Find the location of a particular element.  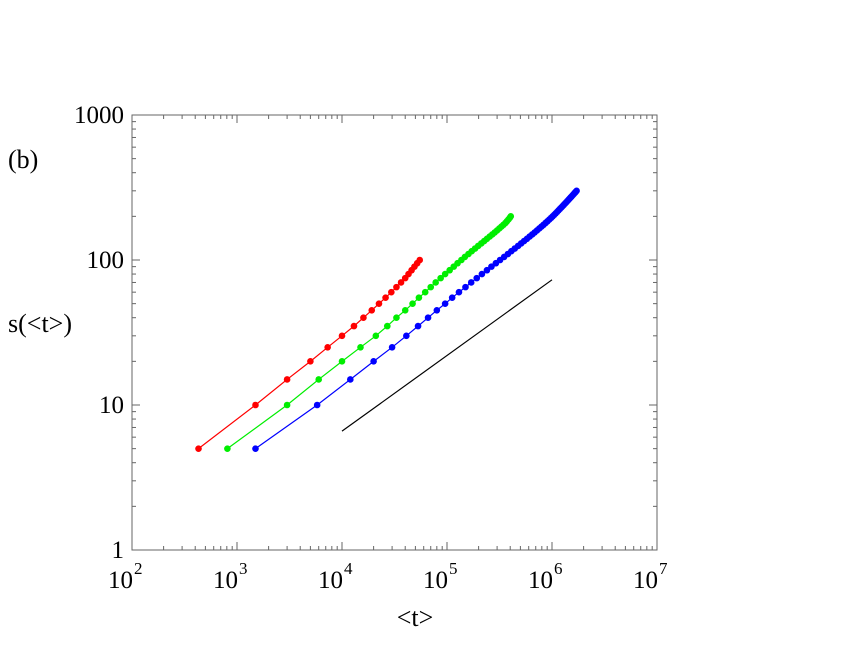

y-axis-label: s(<t>) is located at coordinates (40, 323).